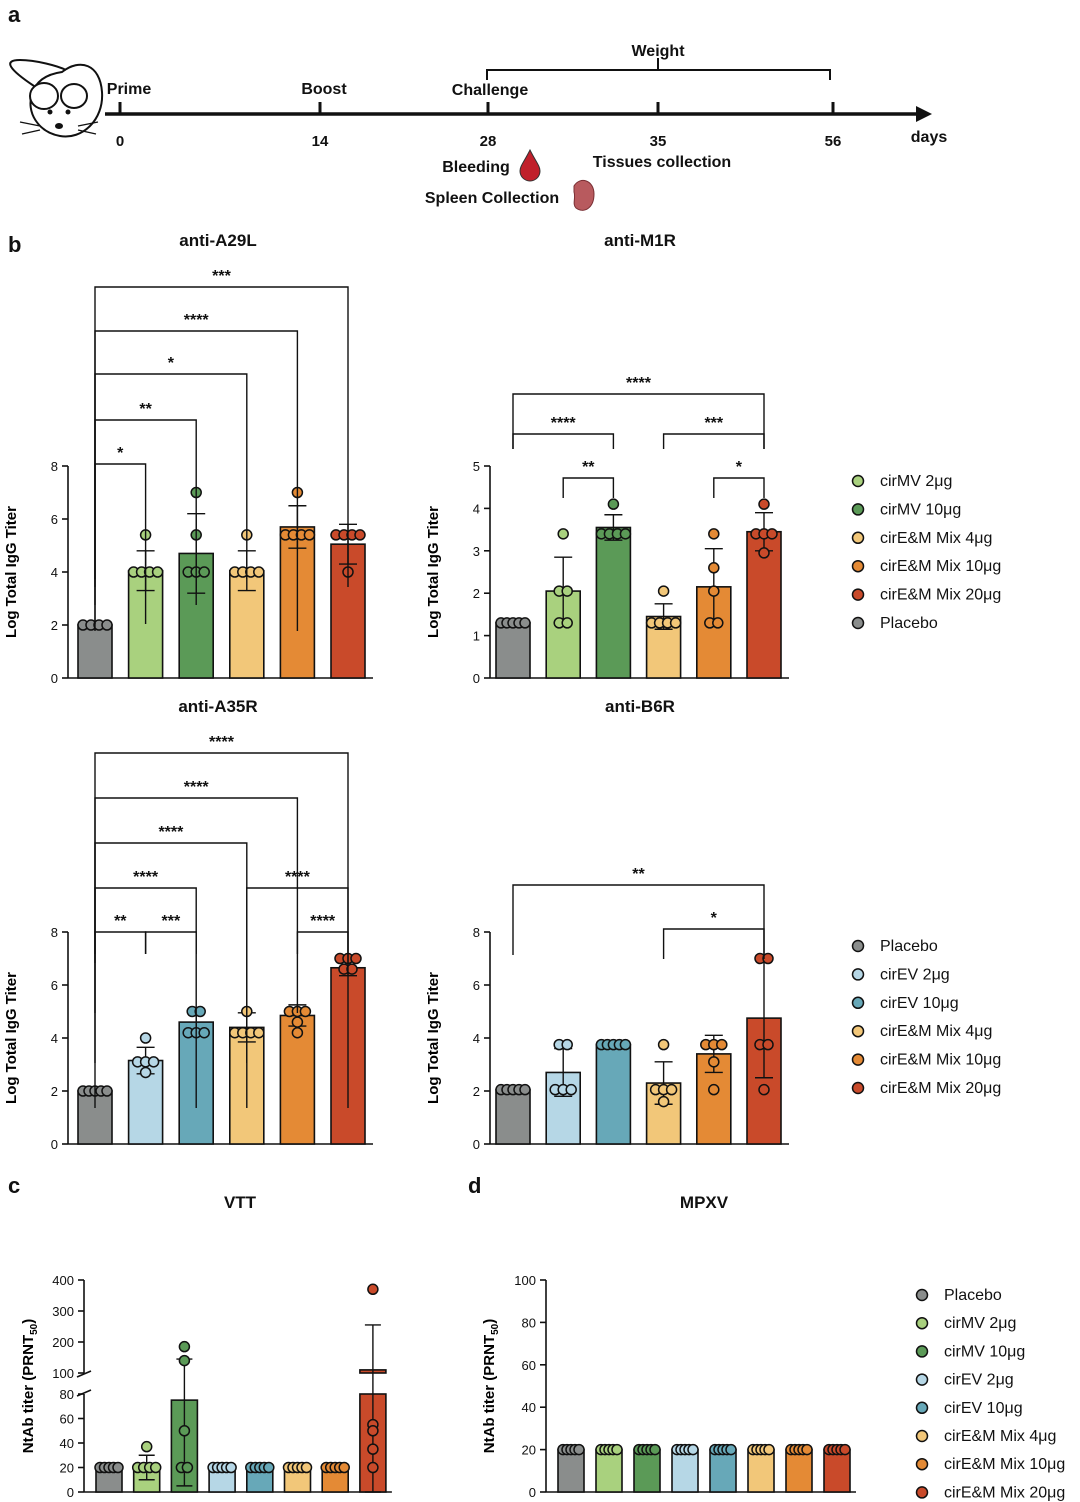  I want to click on chart-title: anti-M1R, so click(640, 240).